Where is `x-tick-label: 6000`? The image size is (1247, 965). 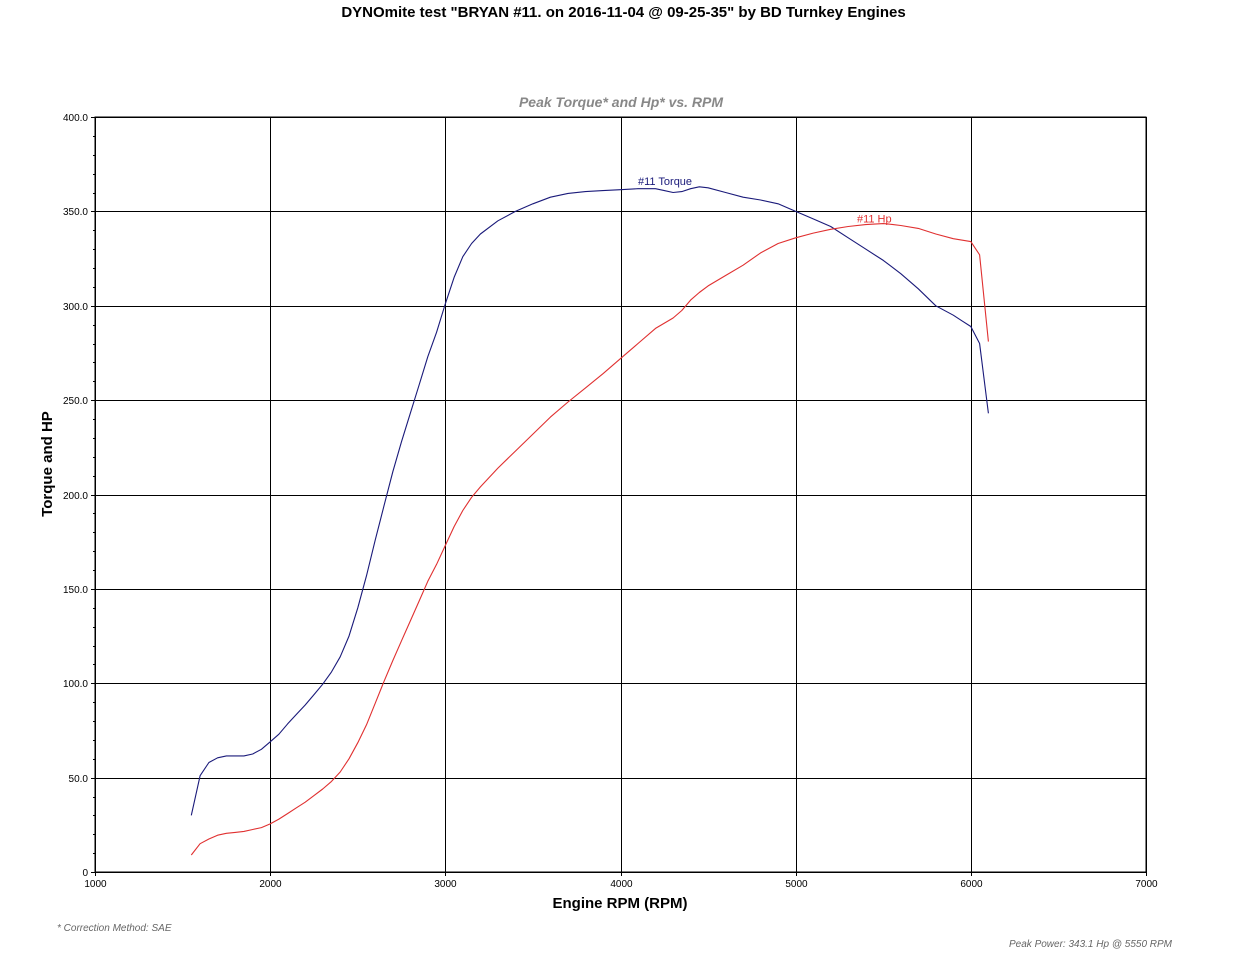
x-tick-label: 6000 is located at coordinates (971, 884).